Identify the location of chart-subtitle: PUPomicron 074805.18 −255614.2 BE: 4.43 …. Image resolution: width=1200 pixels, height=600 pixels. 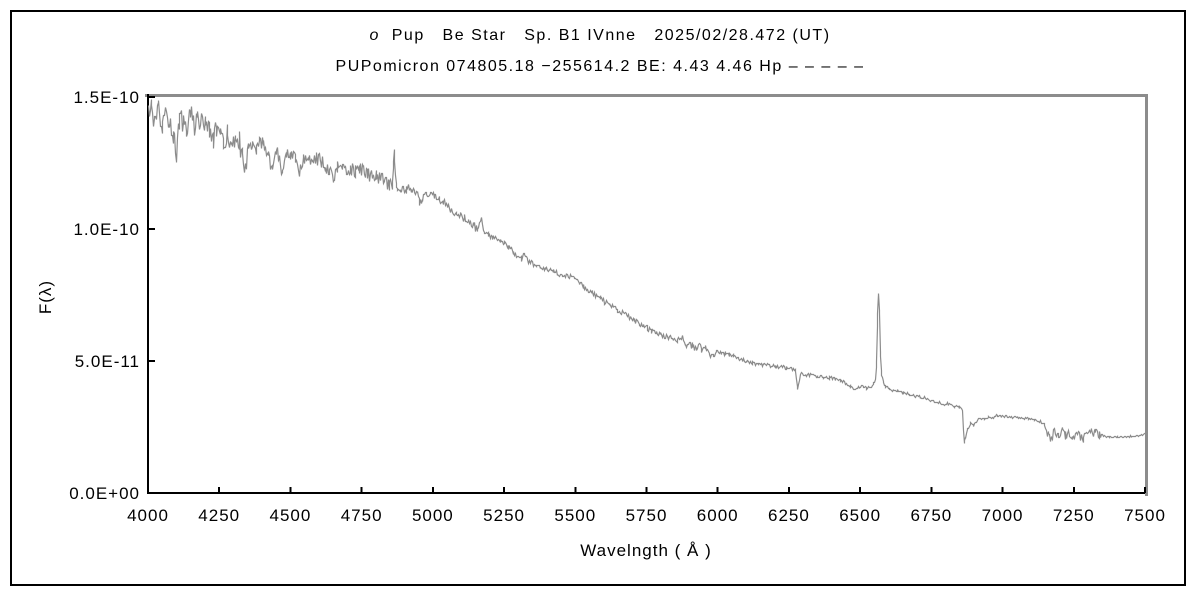
(600, 66).